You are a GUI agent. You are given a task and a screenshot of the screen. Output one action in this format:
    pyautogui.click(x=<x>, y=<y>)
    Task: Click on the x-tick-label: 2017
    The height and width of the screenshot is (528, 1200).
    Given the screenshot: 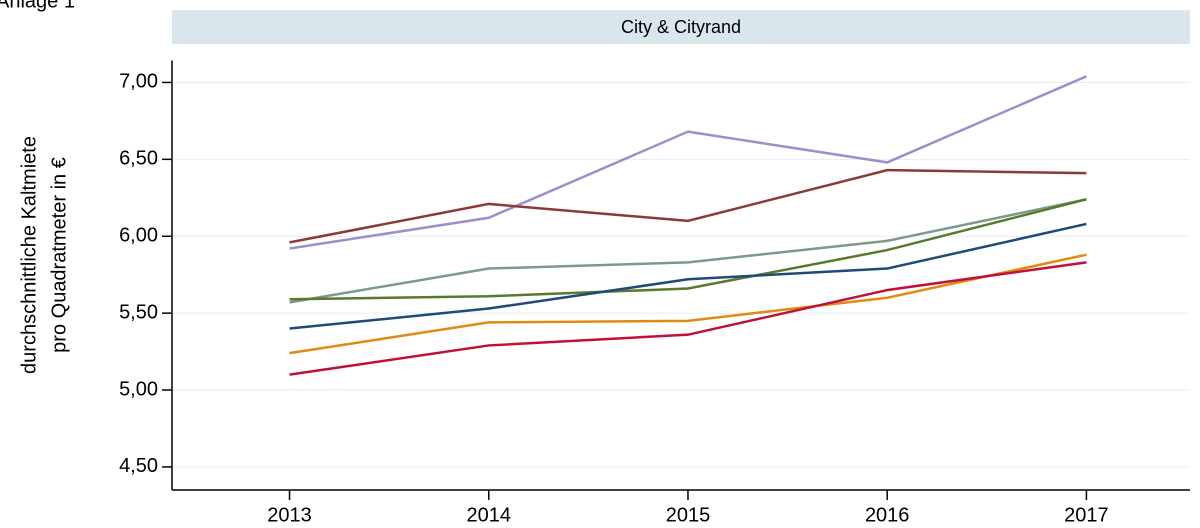 What is the action you would take?
    pyautogui.click(x=1086, y=515)
    